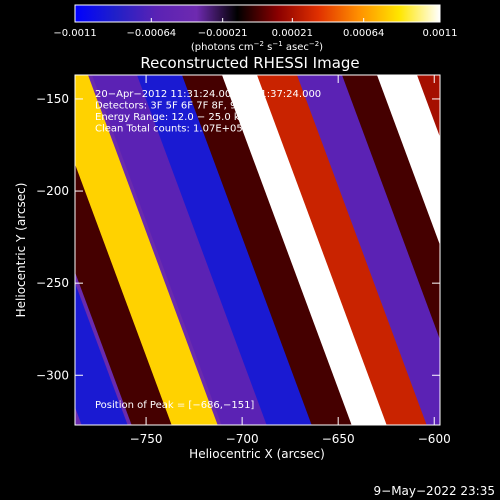 The image size is (500, 500). What do you see at coordinates (292, 33) in the screenshot?
I see `colorbar-tick-label: 0.00021` at bounding box center [292, 33].